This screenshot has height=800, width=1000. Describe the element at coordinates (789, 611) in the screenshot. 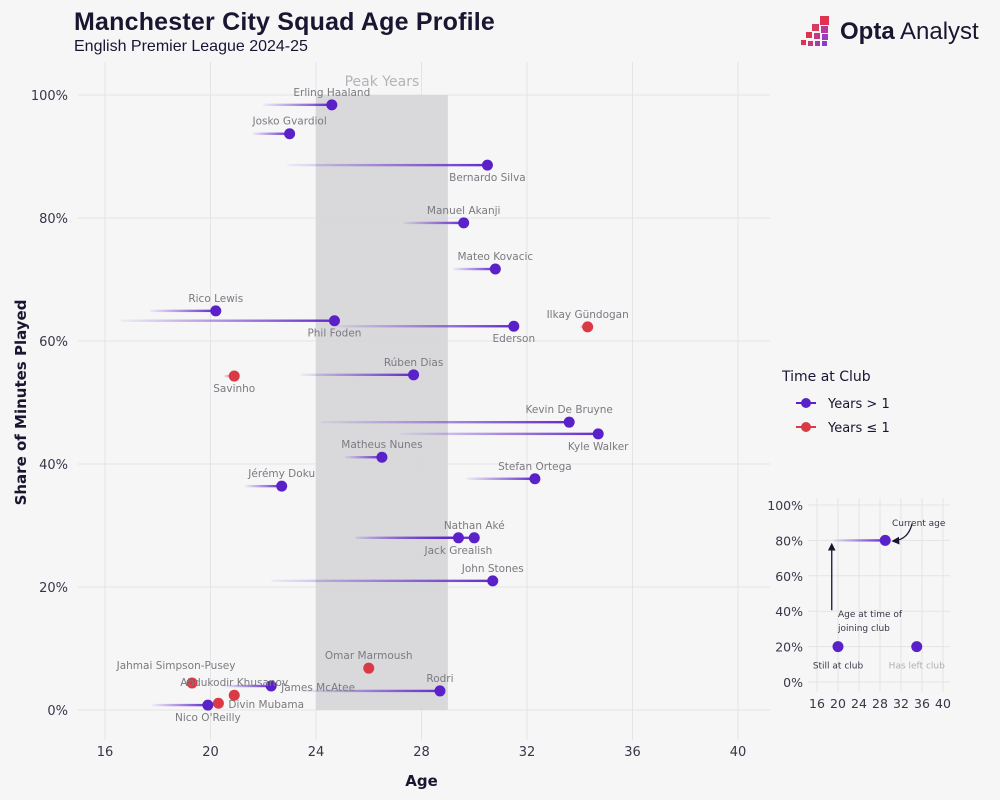

I see `inset-y-tick-label: 40%` at that location.